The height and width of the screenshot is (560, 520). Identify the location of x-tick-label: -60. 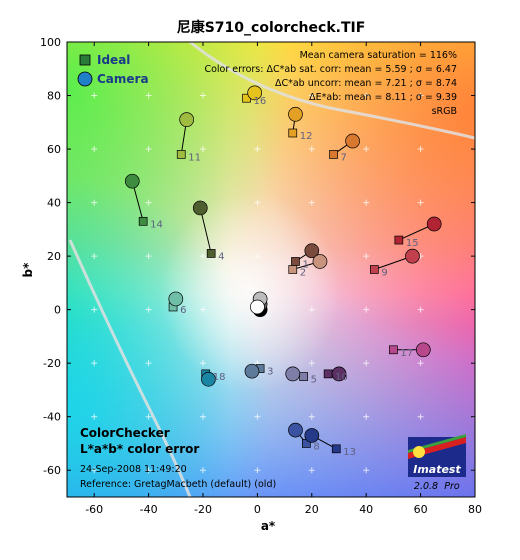
(94, 509).